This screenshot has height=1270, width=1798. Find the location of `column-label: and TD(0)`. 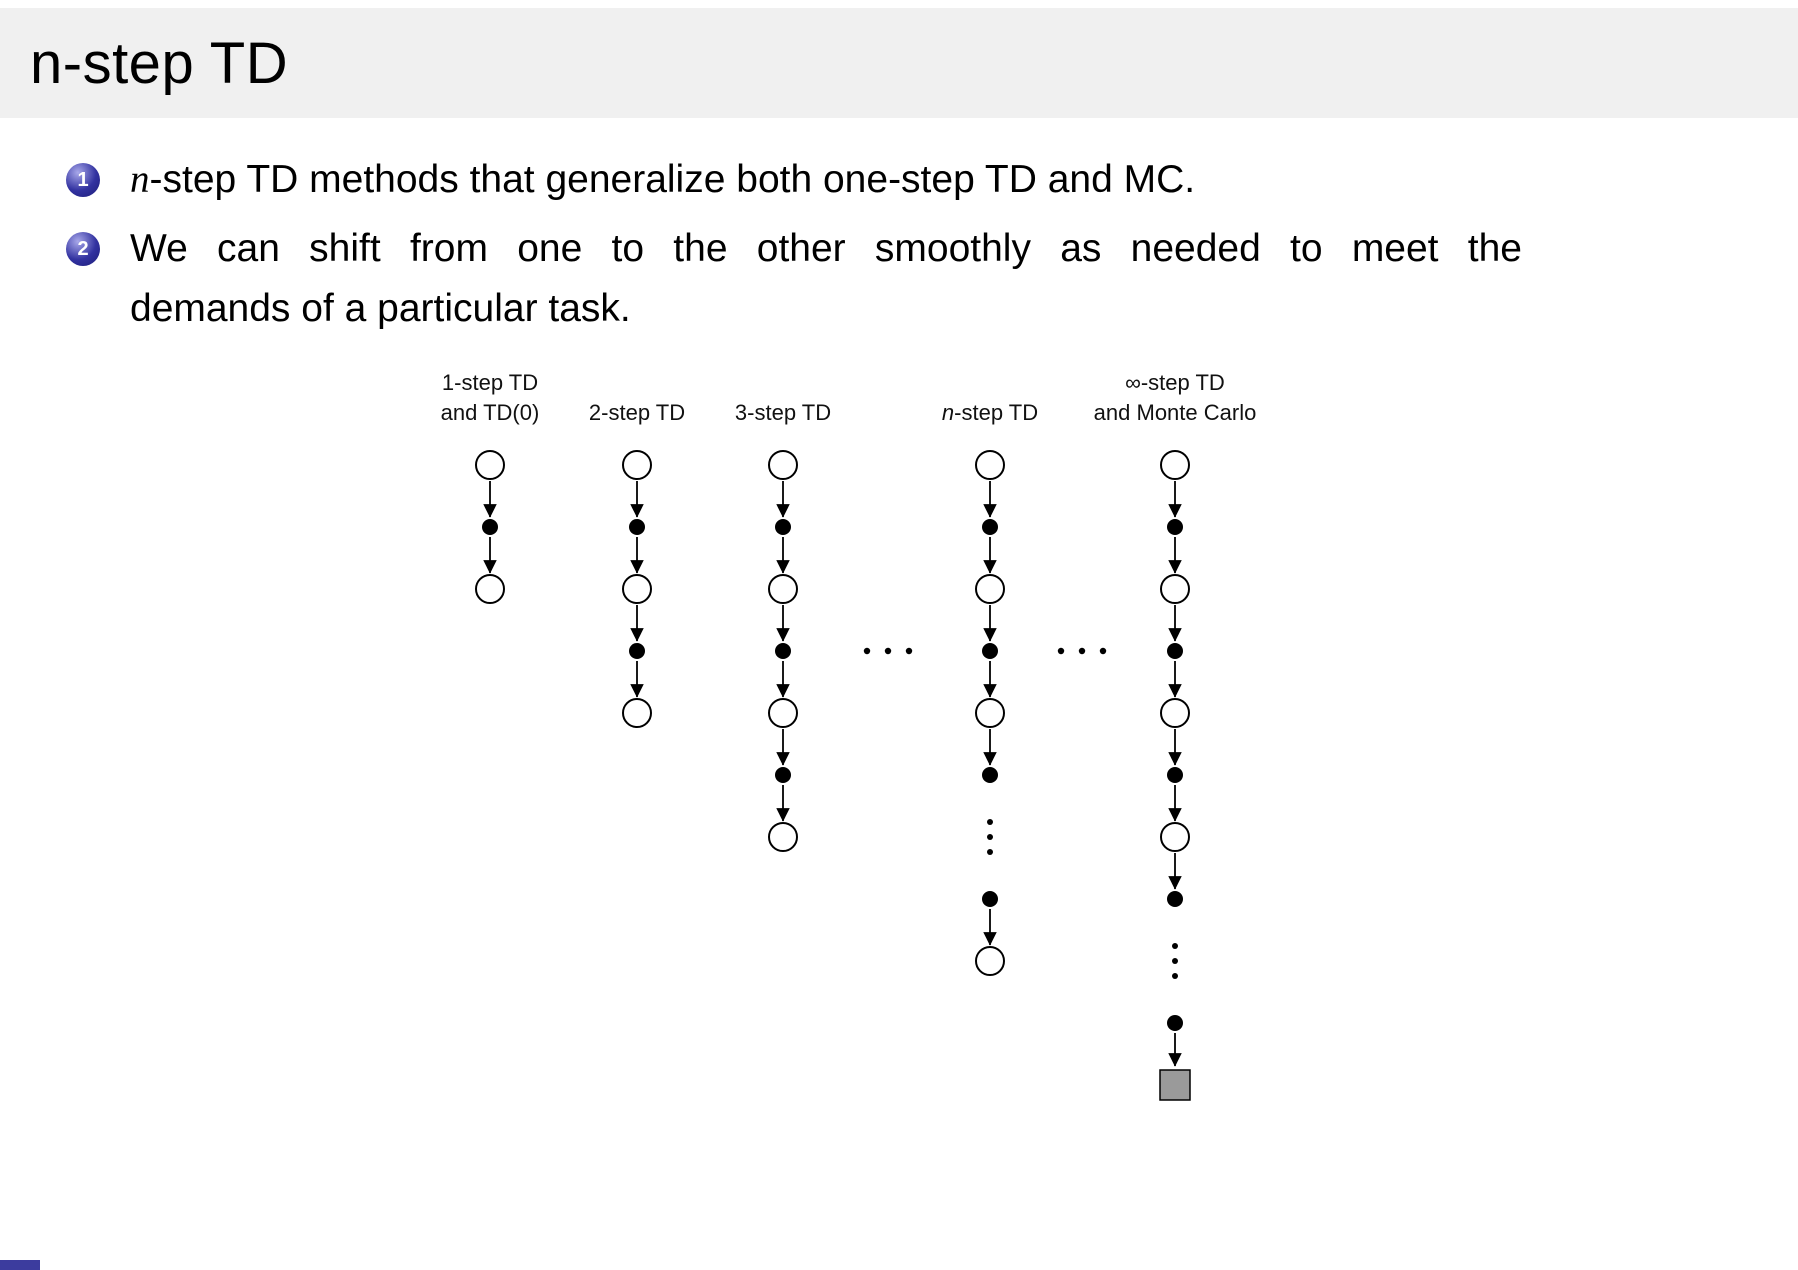

column-label: and TD(0) is located at coordinates (490, 412).